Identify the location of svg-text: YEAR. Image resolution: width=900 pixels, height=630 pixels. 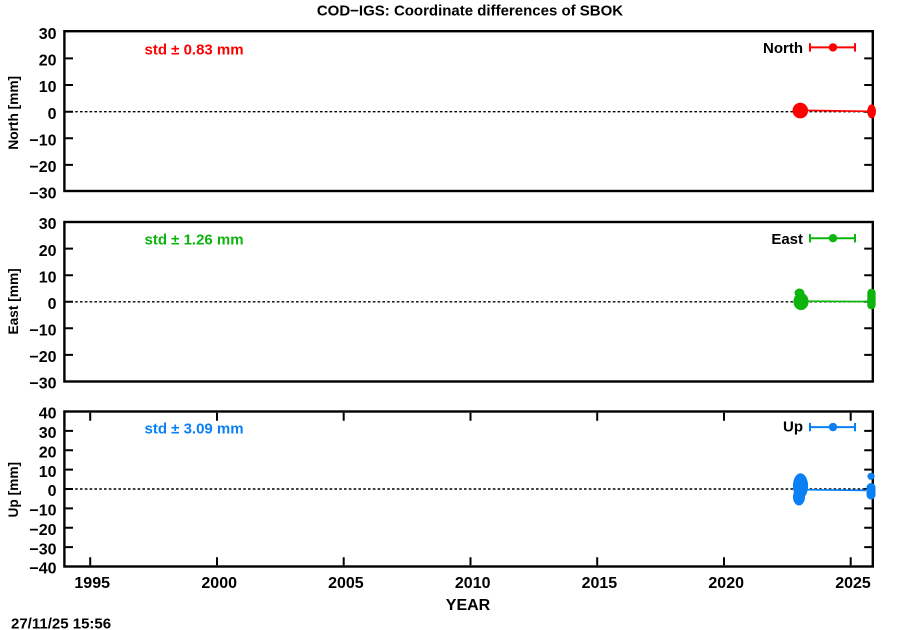
(468, 605).